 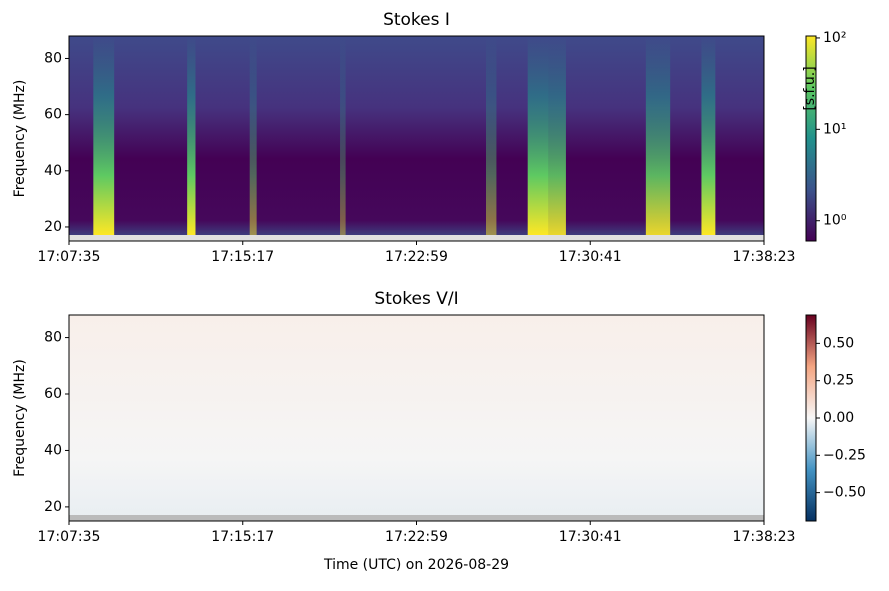 I want to click on panel-title: Stokes V/I, so click(x=416, y=299).